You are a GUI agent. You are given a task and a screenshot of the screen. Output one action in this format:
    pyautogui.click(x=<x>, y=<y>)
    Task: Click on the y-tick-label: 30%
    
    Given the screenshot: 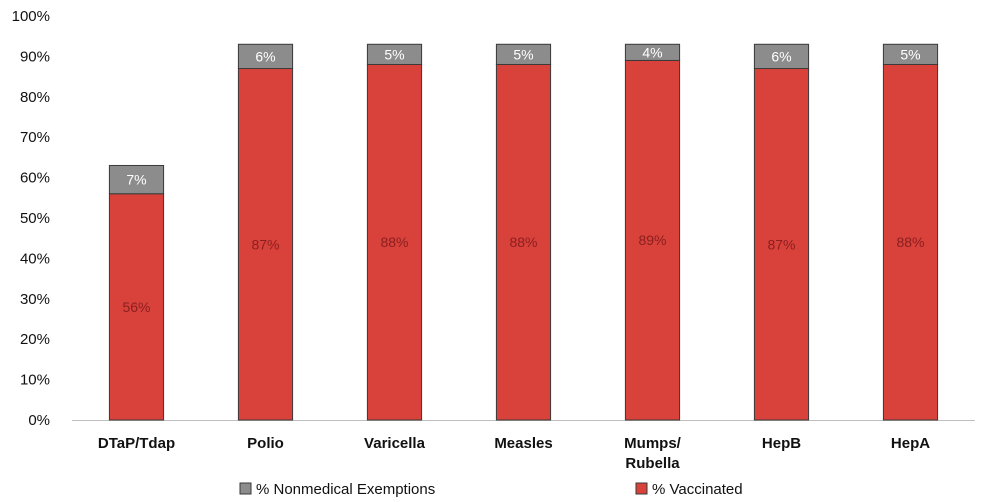 What is the action you would take?
    pyautogui.click(x=35, y=299)
    